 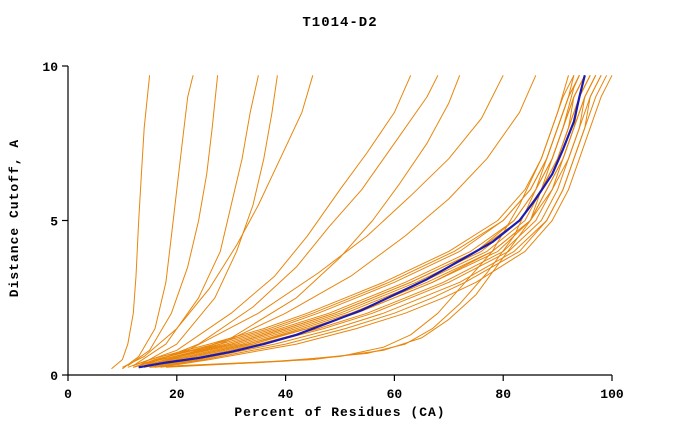 I want to click on y-tick-label: 0, so click(x=54, y=376).